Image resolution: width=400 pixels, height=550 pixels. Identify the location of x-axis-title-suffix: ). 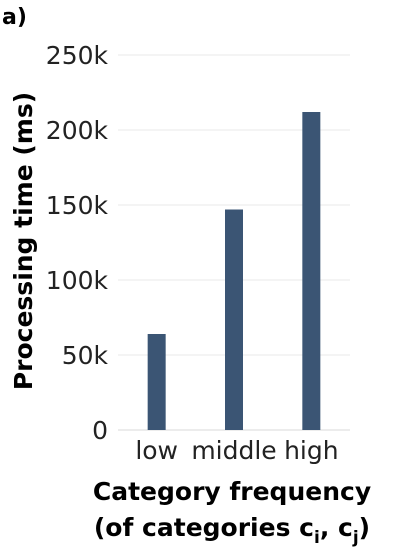
(364, 527).